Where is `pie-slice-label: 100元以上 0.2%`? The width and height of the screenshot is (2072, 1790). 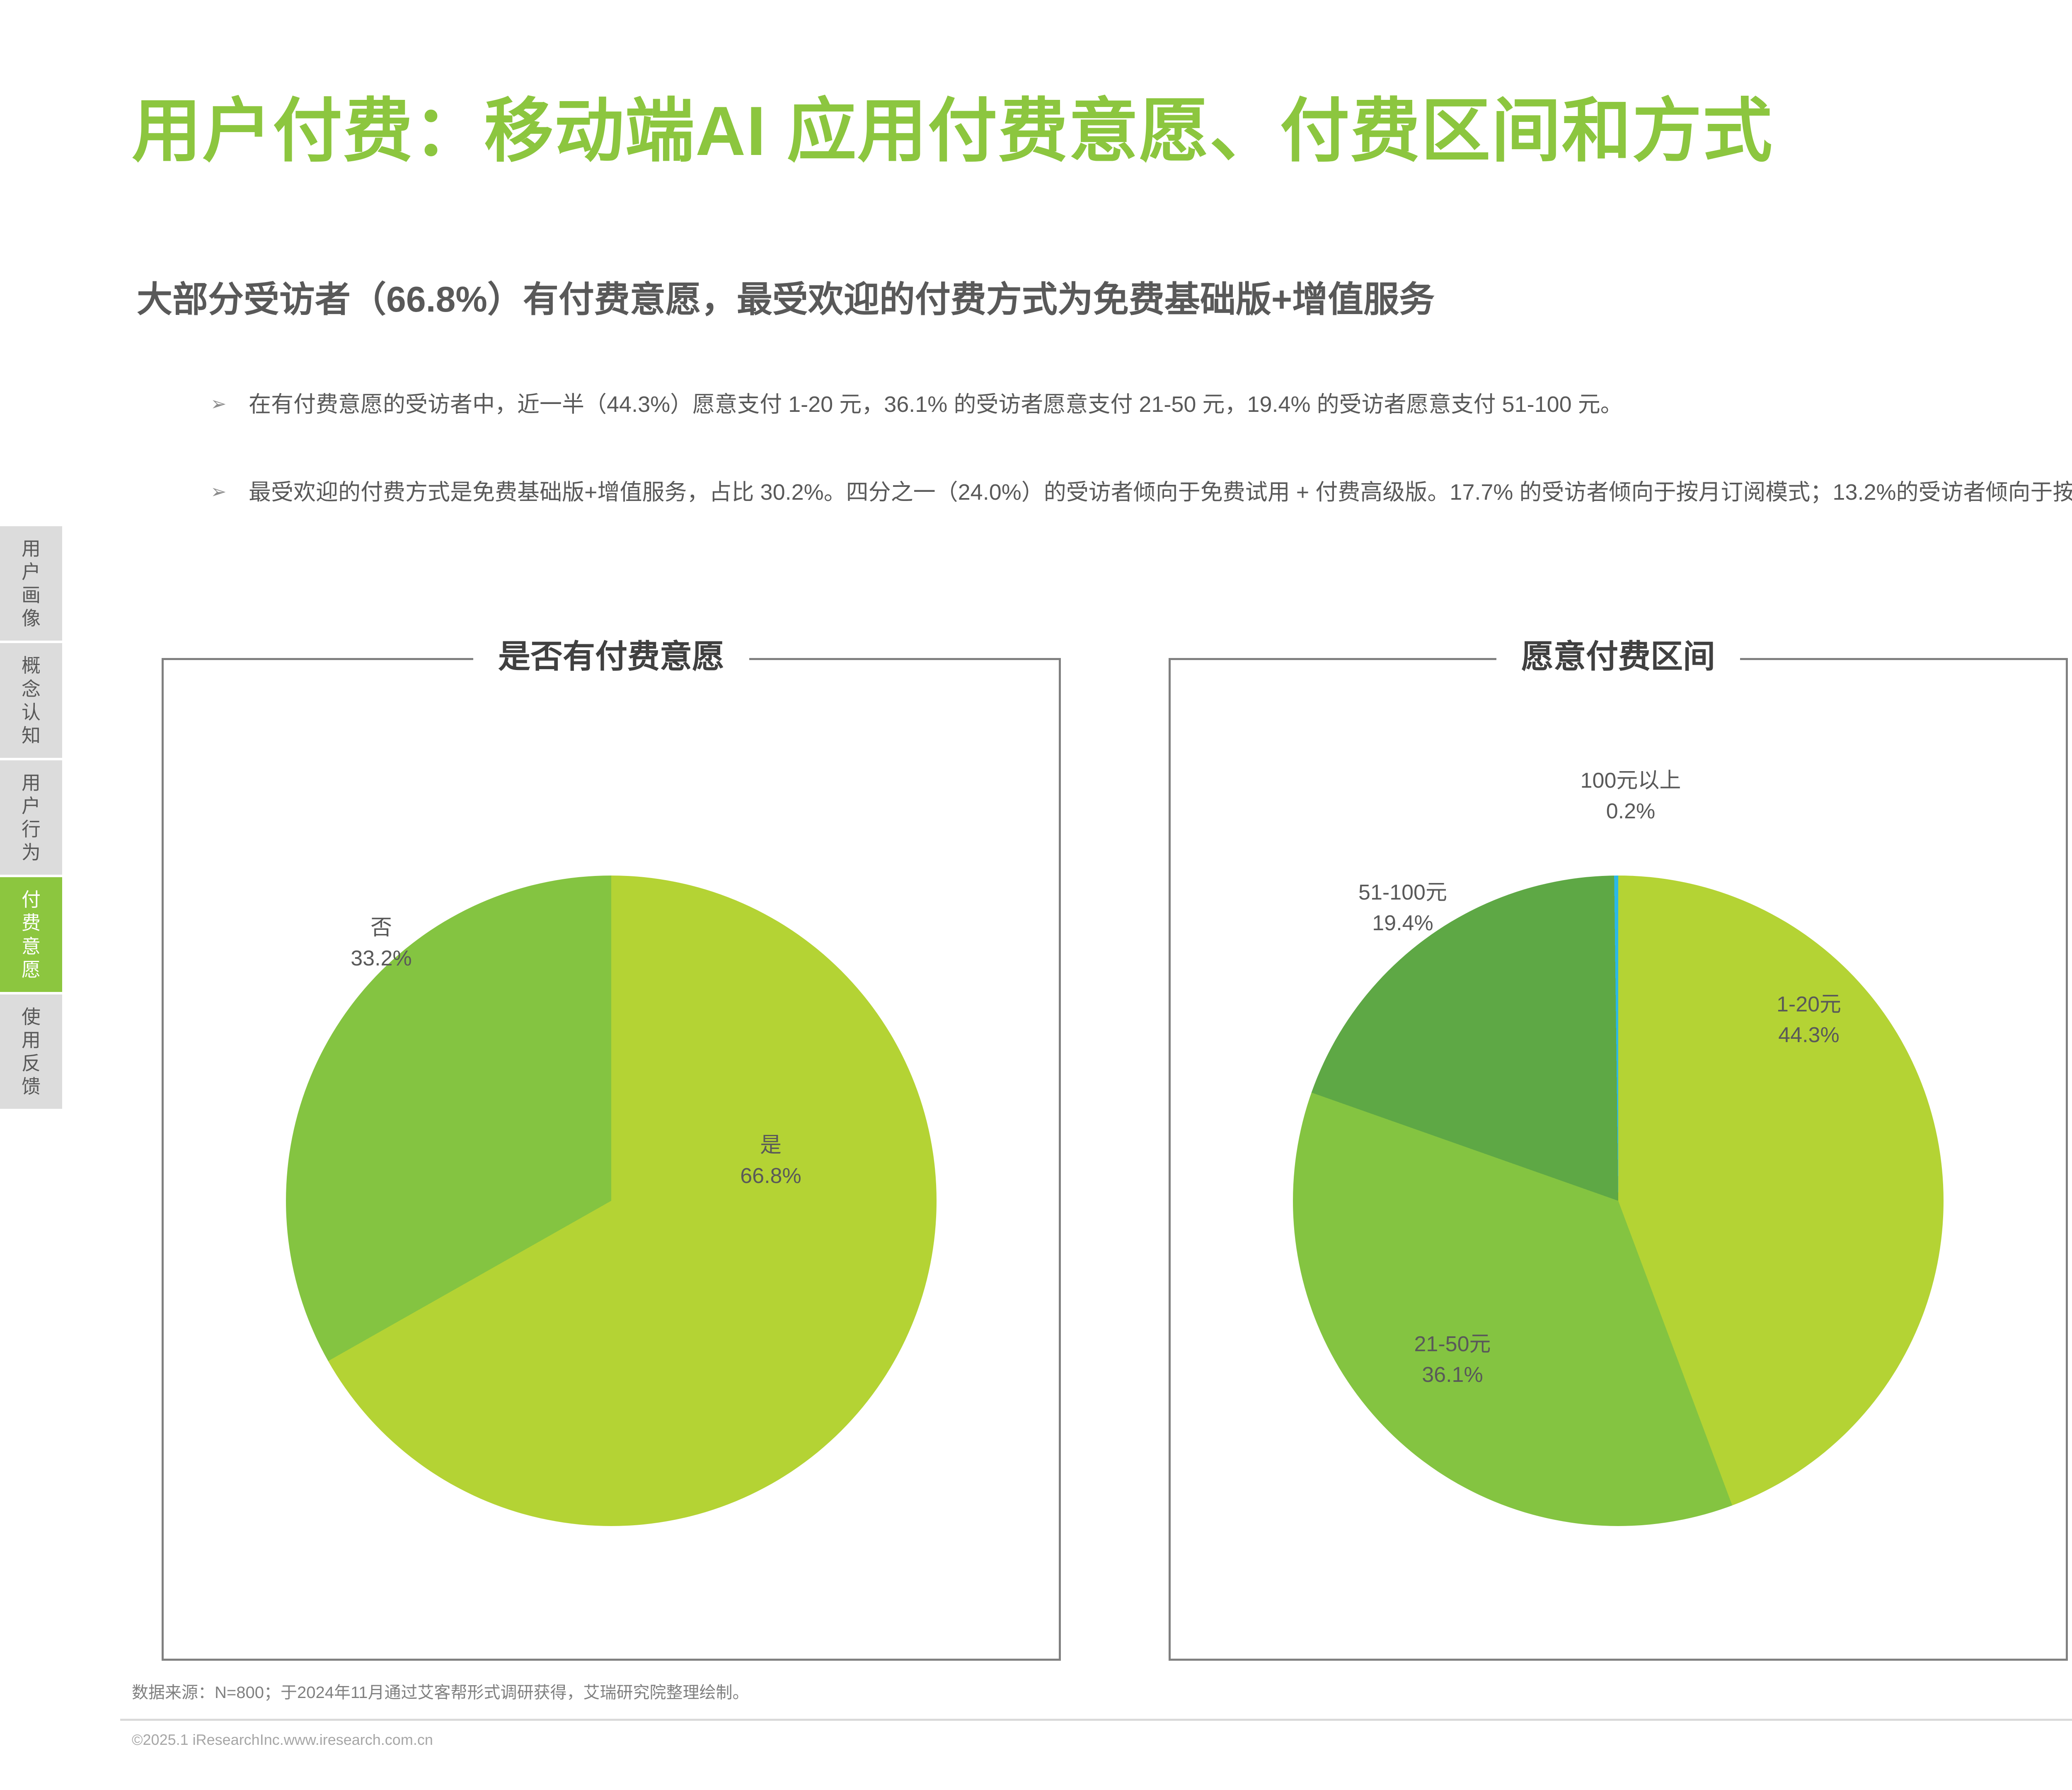 pie-slice-label: 100元以上 0.2% is located at coordinates (1630, 796).